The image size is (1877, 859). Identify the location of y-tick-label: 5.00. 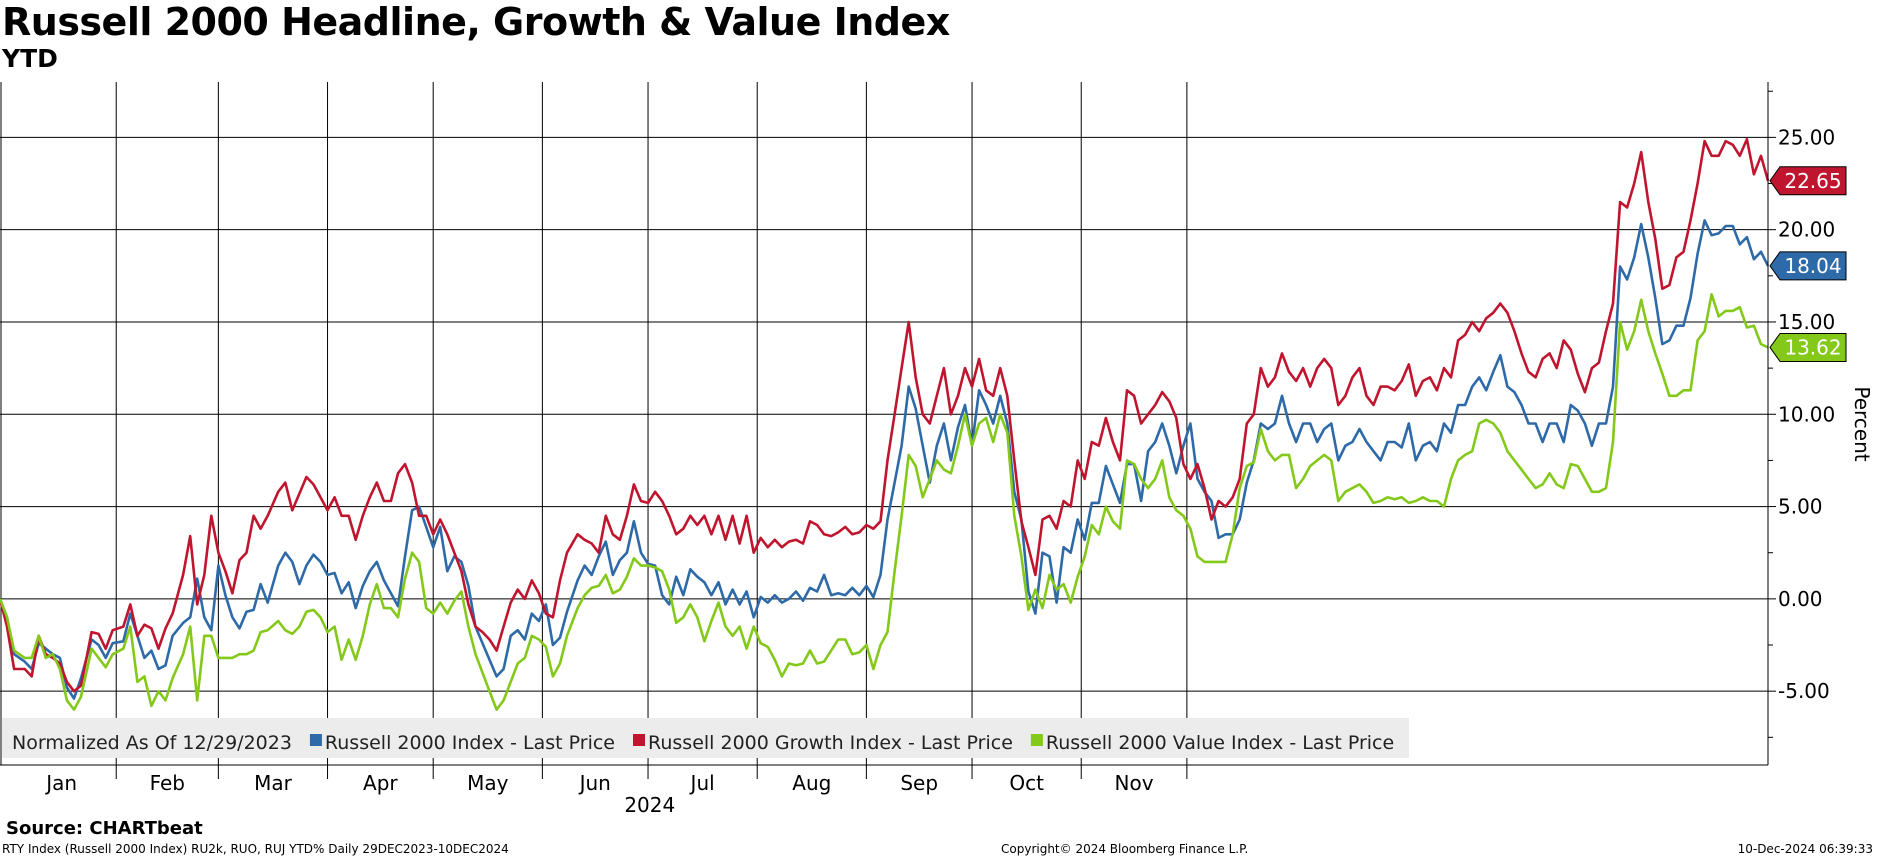
(1800, 507).